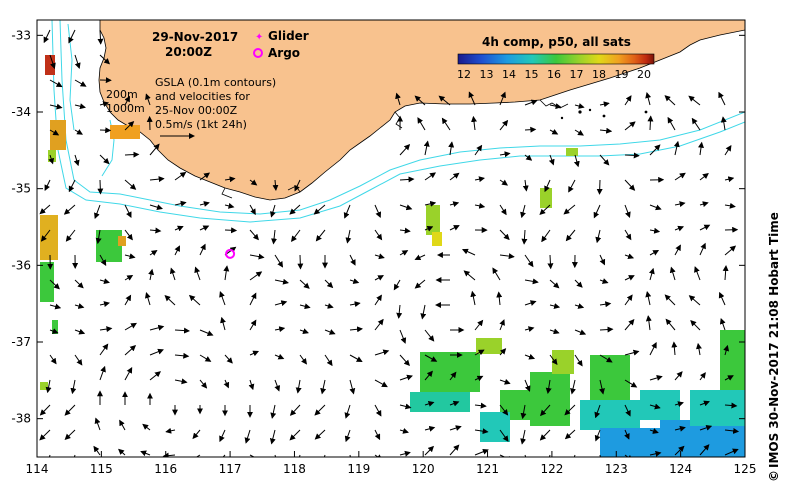 This screenshot has height=492, width=790. I want to click on x-tick-label: 114, so click(37, 469).